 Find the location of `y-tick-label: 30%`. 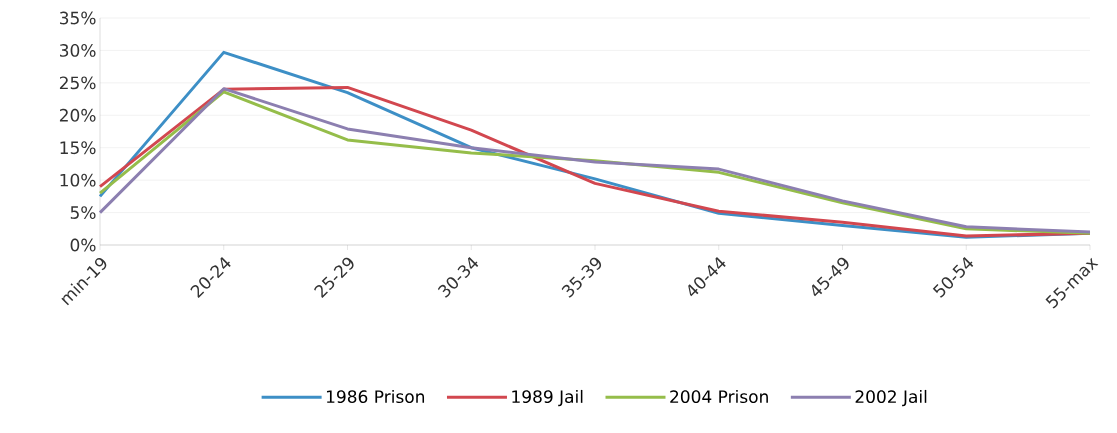

y-tick-label: 30% is located at coordinates (77, 50).